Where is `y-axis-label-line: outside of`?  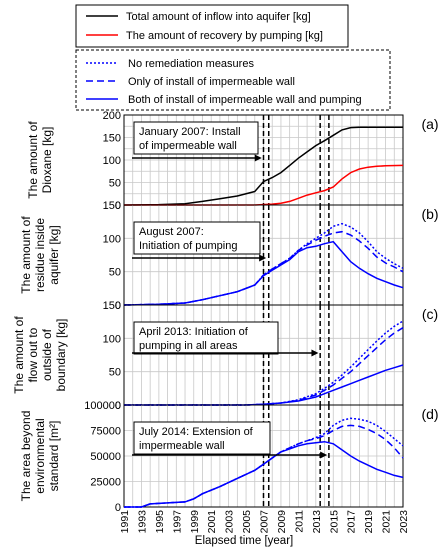
y-axis-label-line: outside of is located at coordinates (47, 354).